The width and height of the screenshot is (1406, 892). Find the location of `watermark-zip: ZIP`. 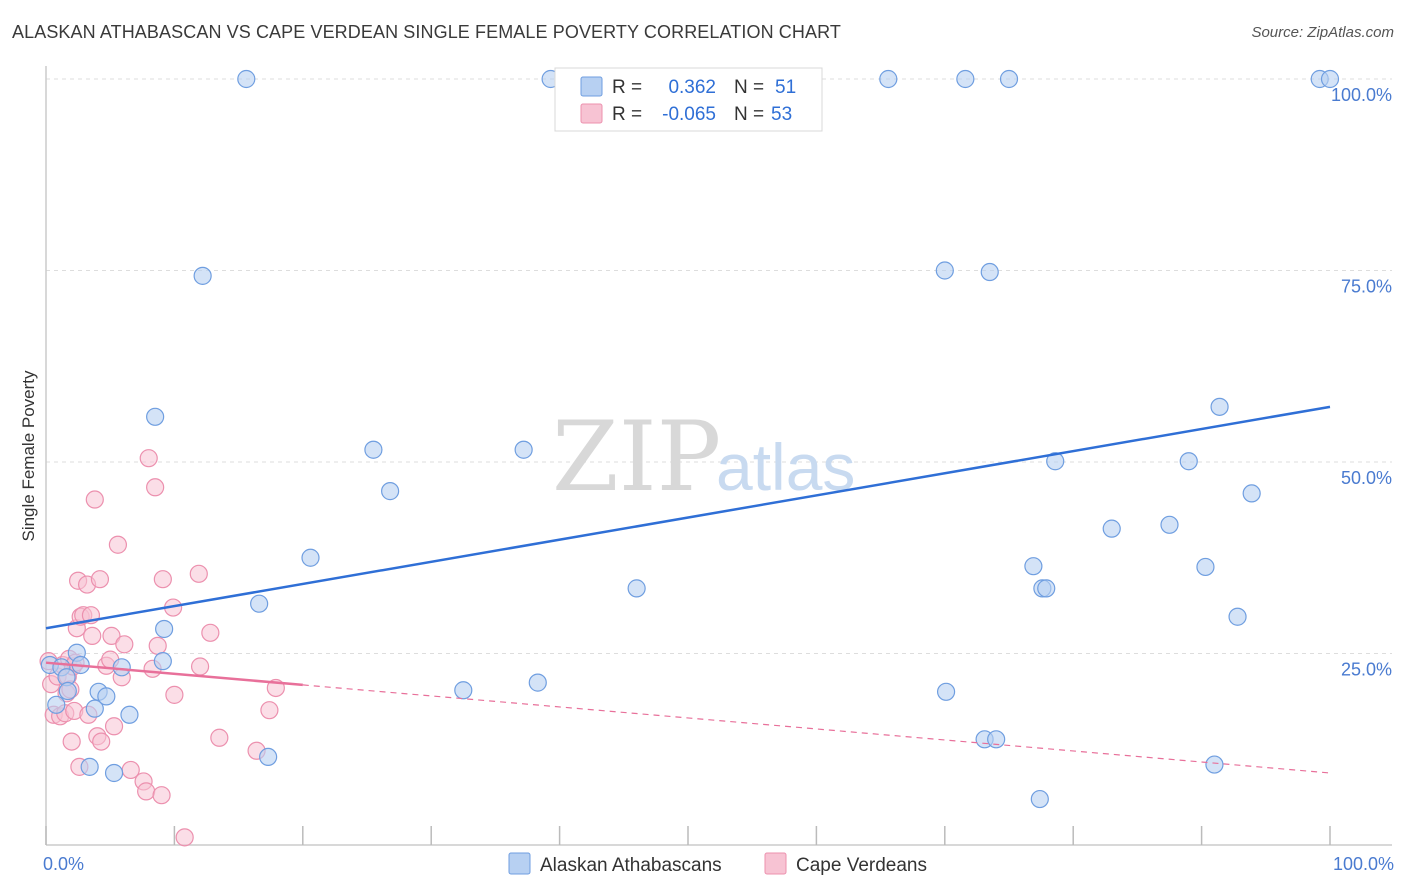

watermark-zip: ZIP is located at coordinates (636, 457).